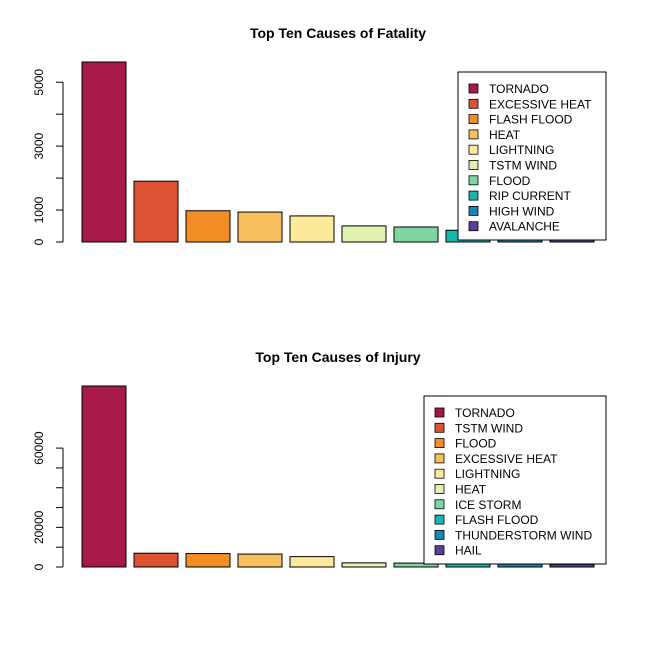 The width and height of the screenshot is (648, 648). What do you see at coordinates (488, 505) in the screenshot?
I see `legend-label: ICE STORM` at bounding box center [488, 505].